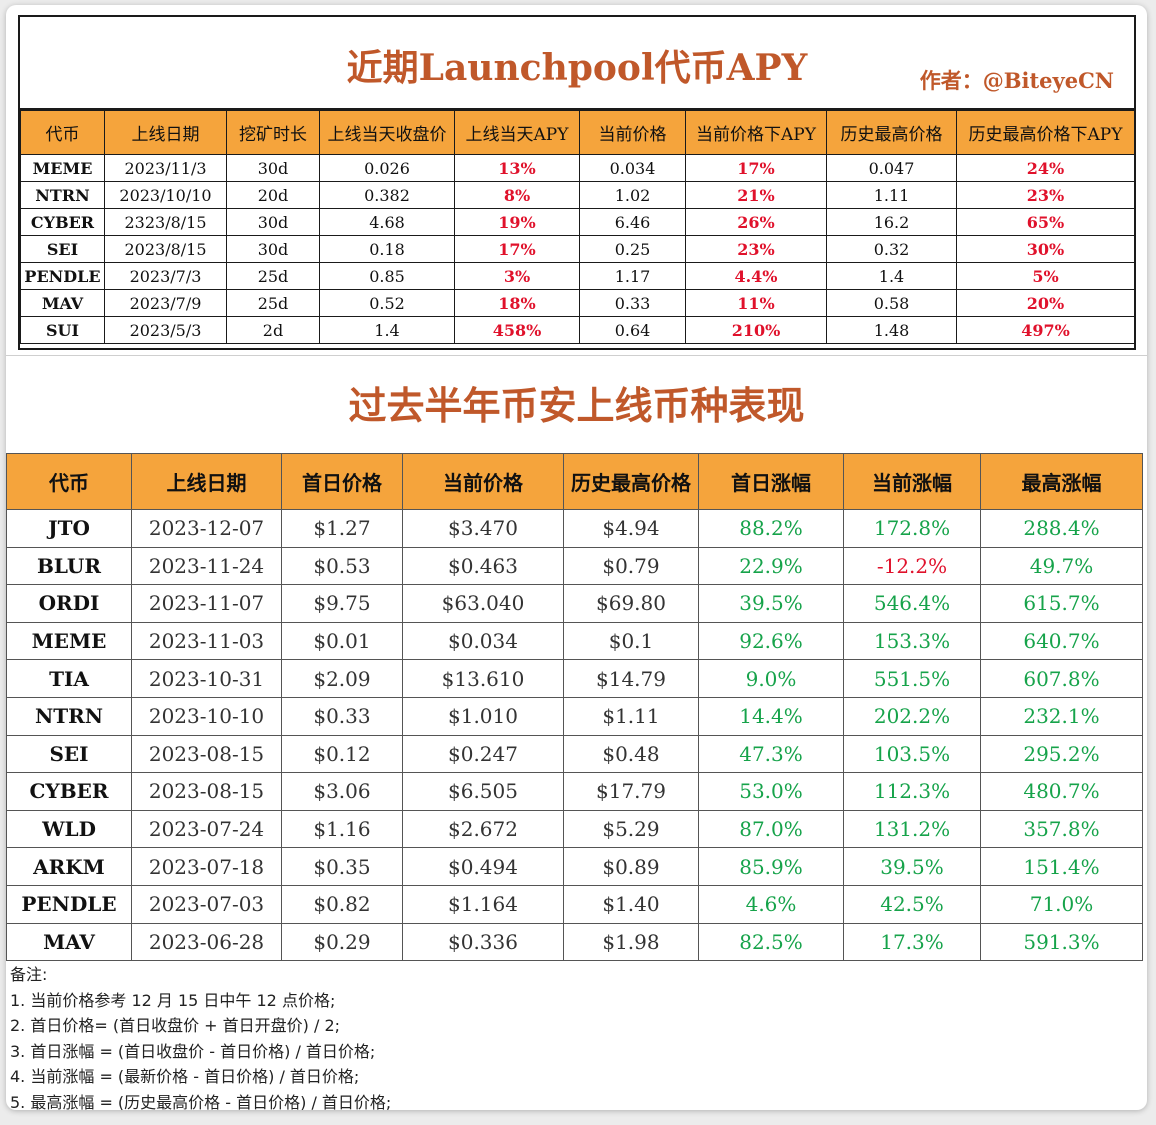  Describe the element at coordinates (387, 249) in the screenshot. I see `table-cell: 0.18` at that location.